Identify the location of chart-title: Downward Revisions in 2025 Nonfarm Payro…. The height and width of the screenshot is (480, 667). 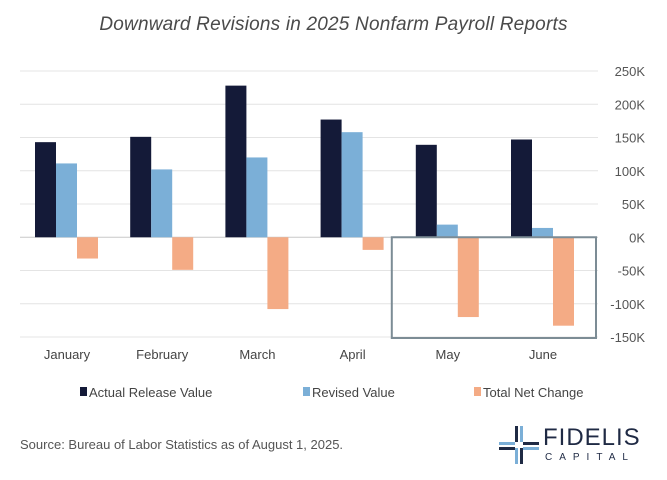
(333, 24).